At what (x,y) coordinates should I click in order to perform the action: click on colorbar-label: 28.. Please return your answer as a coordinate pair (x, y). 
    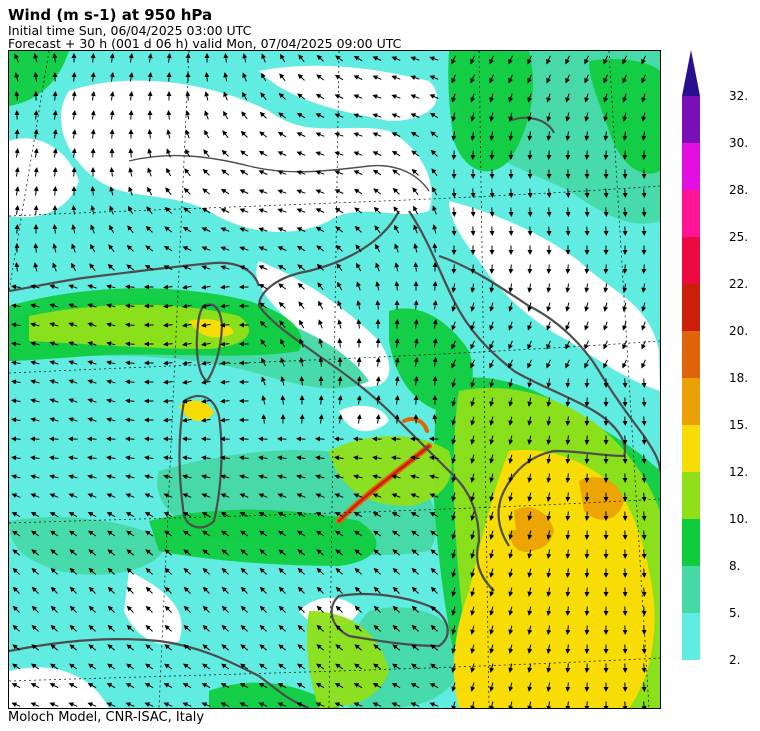
    Looking at the image, I should click on (739, 190).